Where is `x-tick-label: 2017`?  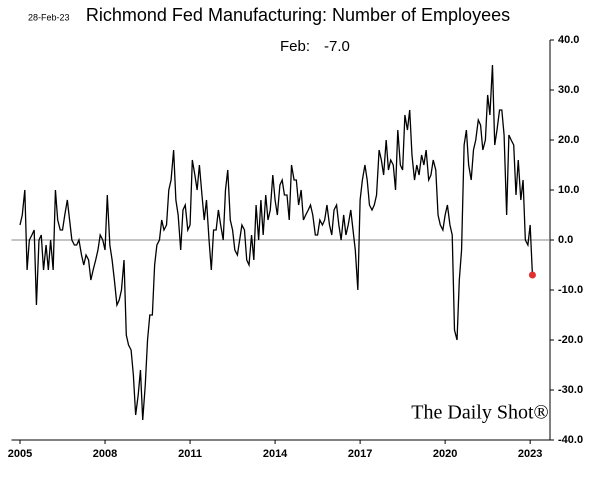 x-tick-label: 2017 is located at coordinates (360, 454).